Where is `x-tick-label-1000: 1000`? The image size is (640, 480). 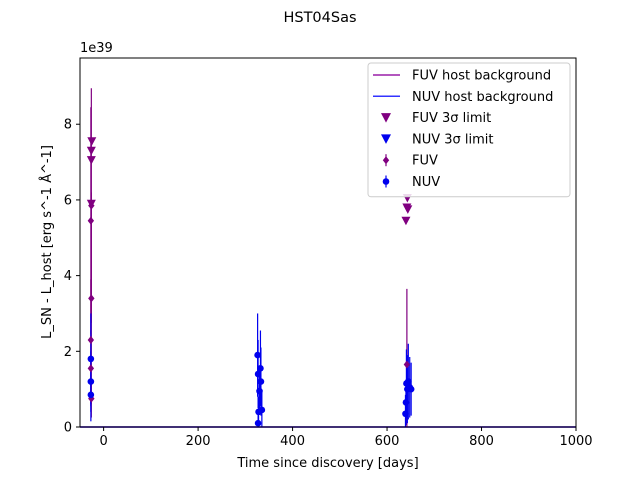 x-tick-label-1000: 1000 is located at coordinates (575, 441).